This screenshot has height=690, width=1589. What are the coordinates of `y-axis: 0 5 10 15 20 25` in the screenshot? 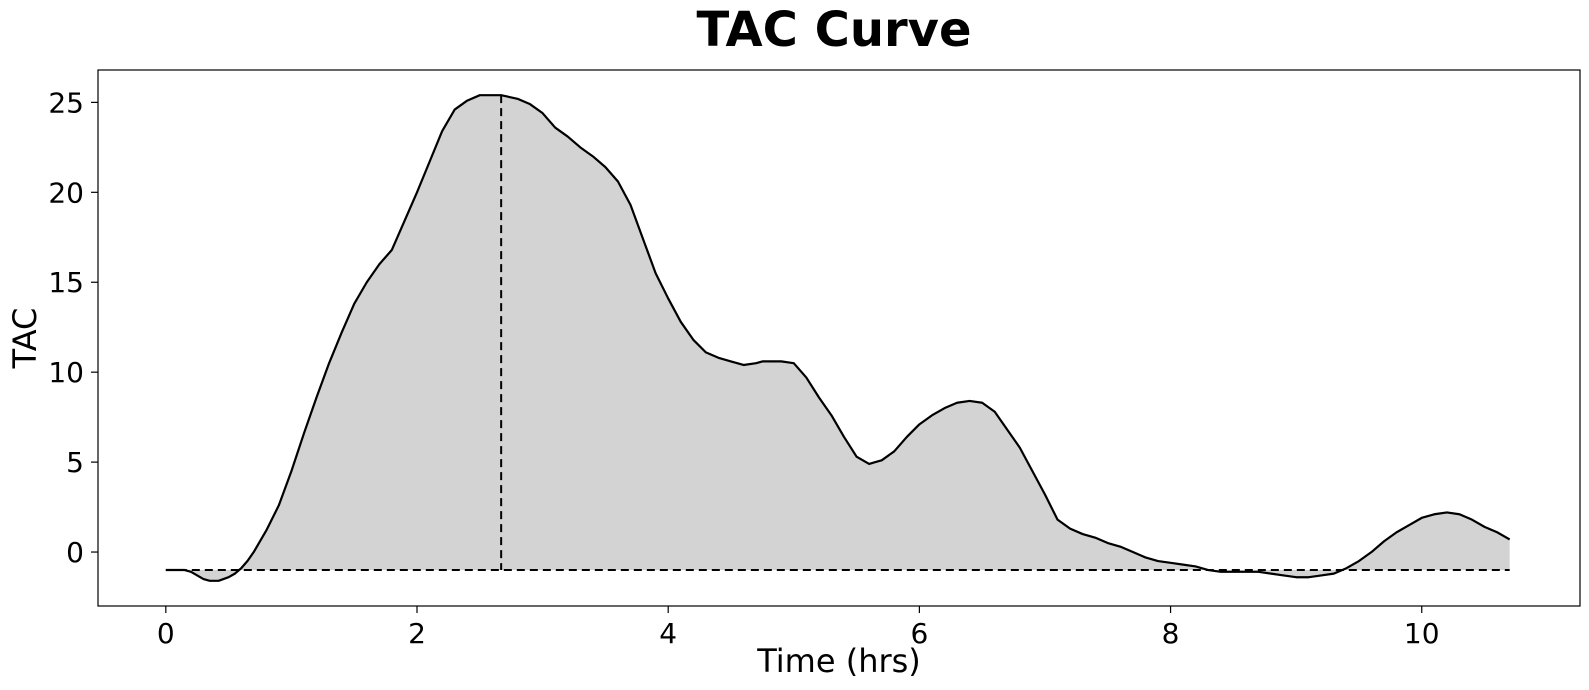 It's located at (73, 327).